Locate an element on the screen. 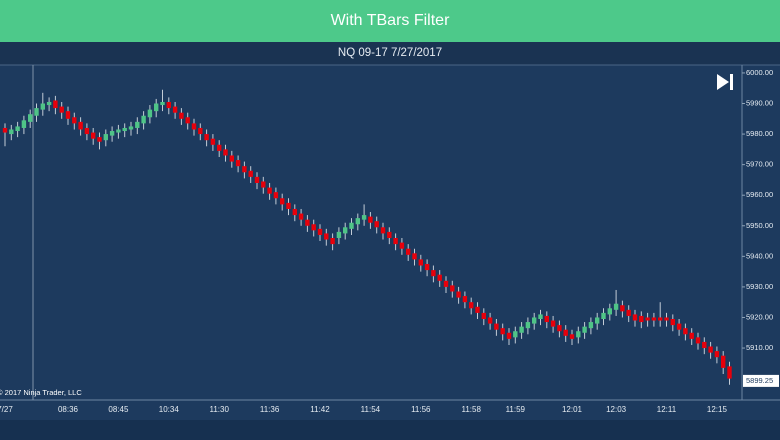 This screenshot has height=440, width=780. subheader-bar is located at coordinates (390, 53).